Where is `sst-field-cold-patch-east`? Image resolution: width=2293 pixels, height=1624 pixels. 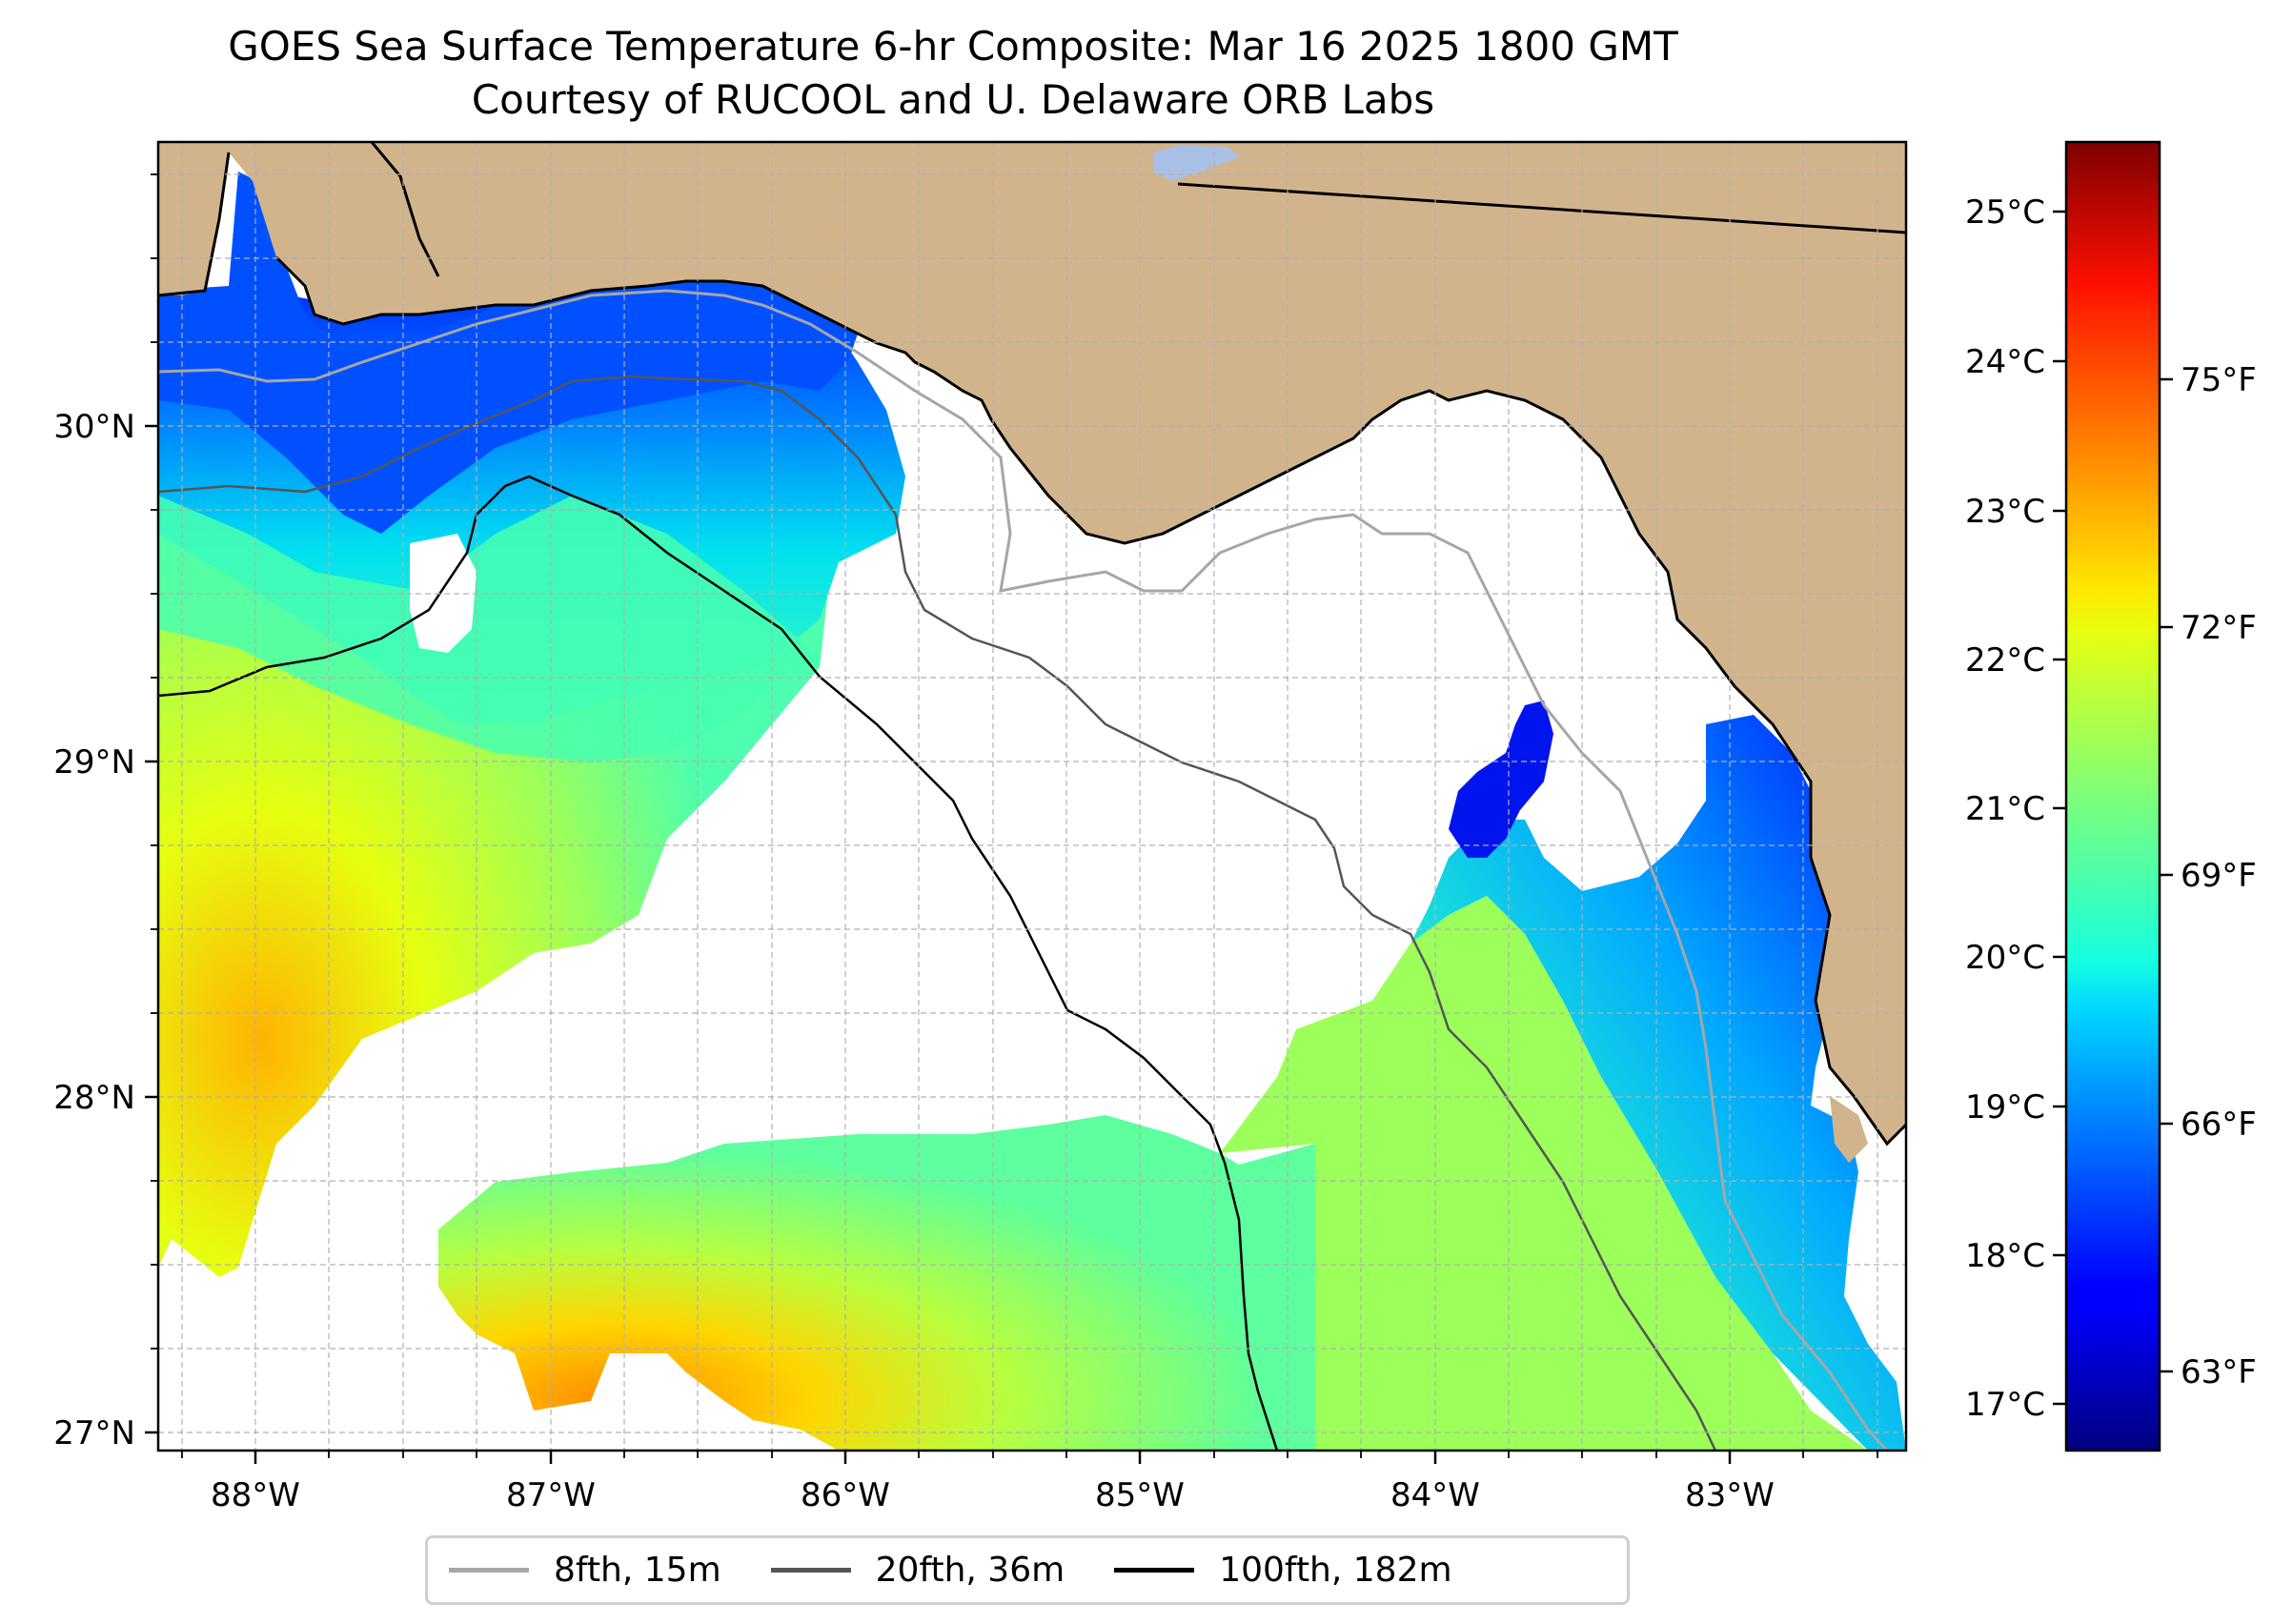 sst-field-cold-patch-east is located at coordinates (1501, 779).